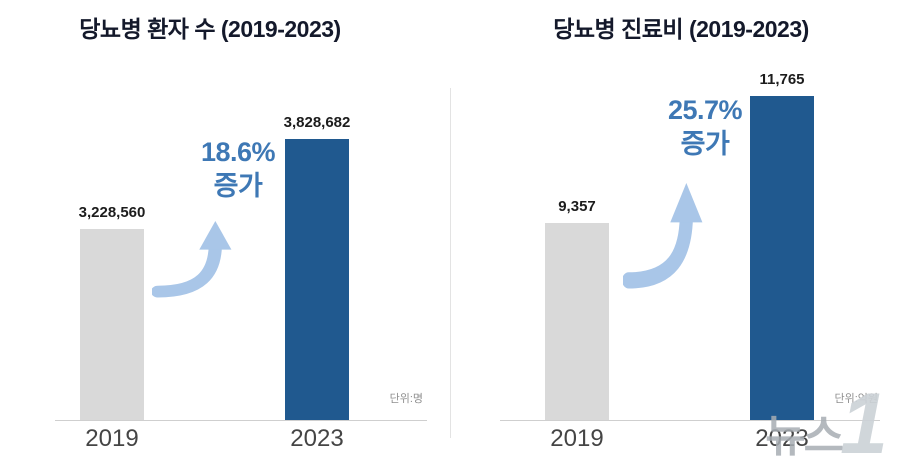 The height and width of the screenshot is (462, 902). I want to click on value-label-2023: 11,765, so click(782, 79).